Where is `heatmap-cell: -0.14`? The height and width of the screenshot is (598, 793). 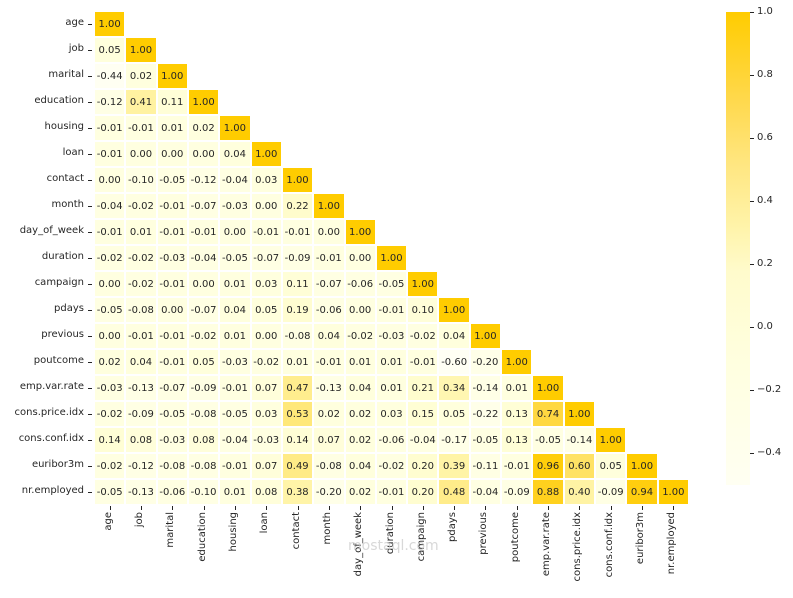
heatmap-cell: -0.14 is located at coordinates (579, 440).